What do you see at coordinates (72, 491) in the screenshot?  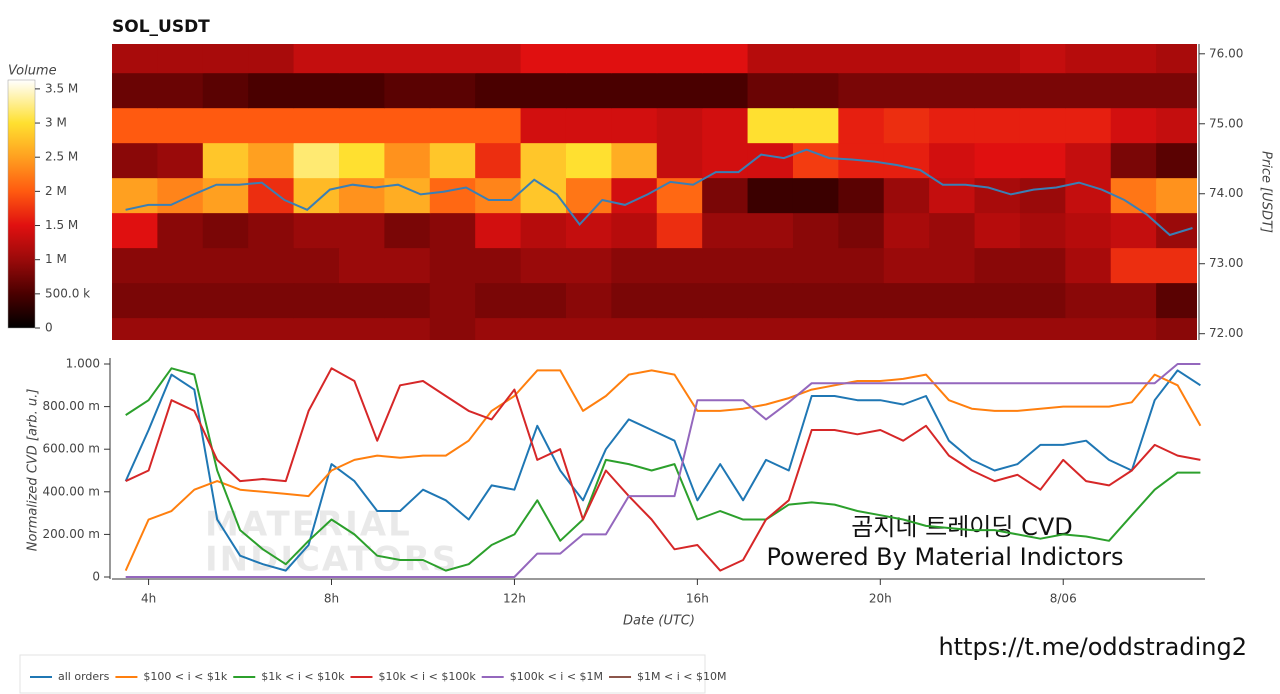 I see `y-tick-label: 400.00 m` at bounding box center [72, 491].